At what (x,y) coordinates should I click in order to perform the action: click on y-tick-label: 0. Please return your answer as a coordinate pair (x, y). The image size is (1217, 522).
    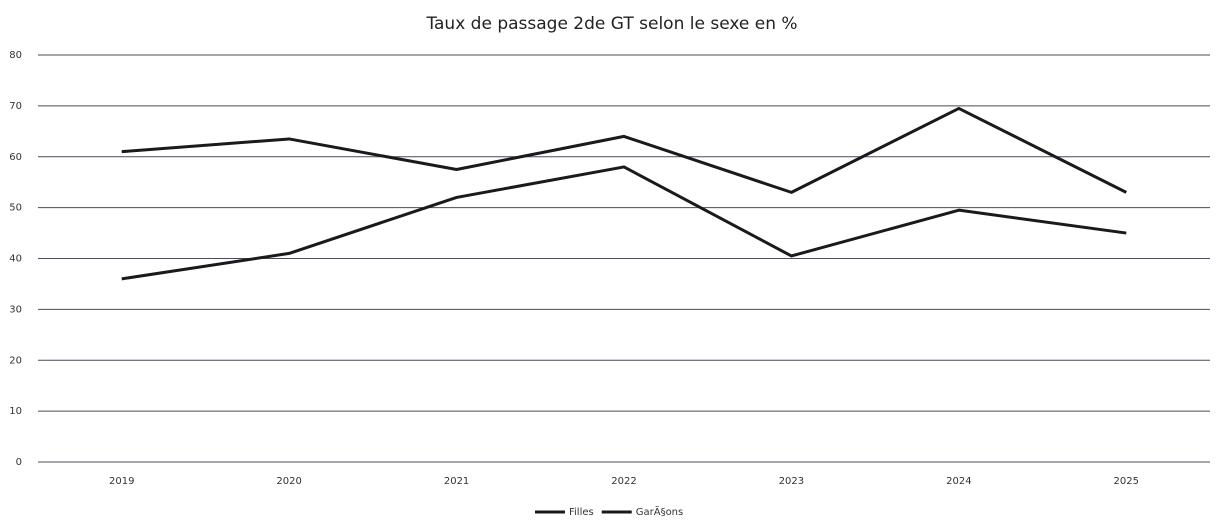
    Looking at the image, I should click on (19, 462).